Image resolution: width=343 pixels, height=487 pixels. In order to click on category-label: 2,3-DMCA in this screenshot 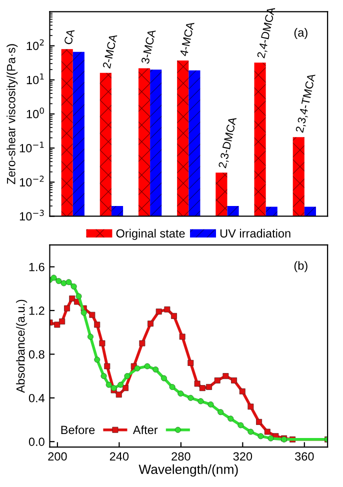, I will do `click(227, 142)`.